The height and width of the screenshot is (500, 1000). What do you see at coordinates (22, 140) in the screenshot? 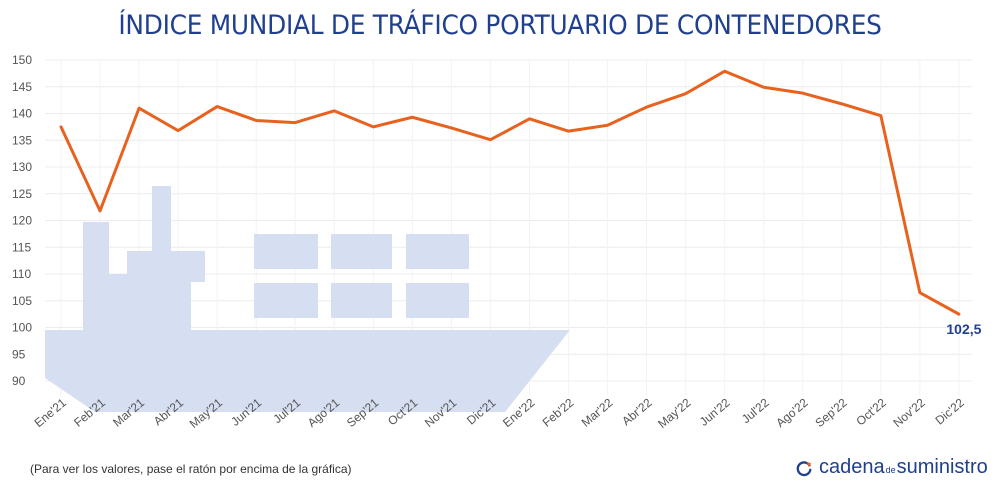
I see `y-tick-label: 135` at bounding box center [22, 140].